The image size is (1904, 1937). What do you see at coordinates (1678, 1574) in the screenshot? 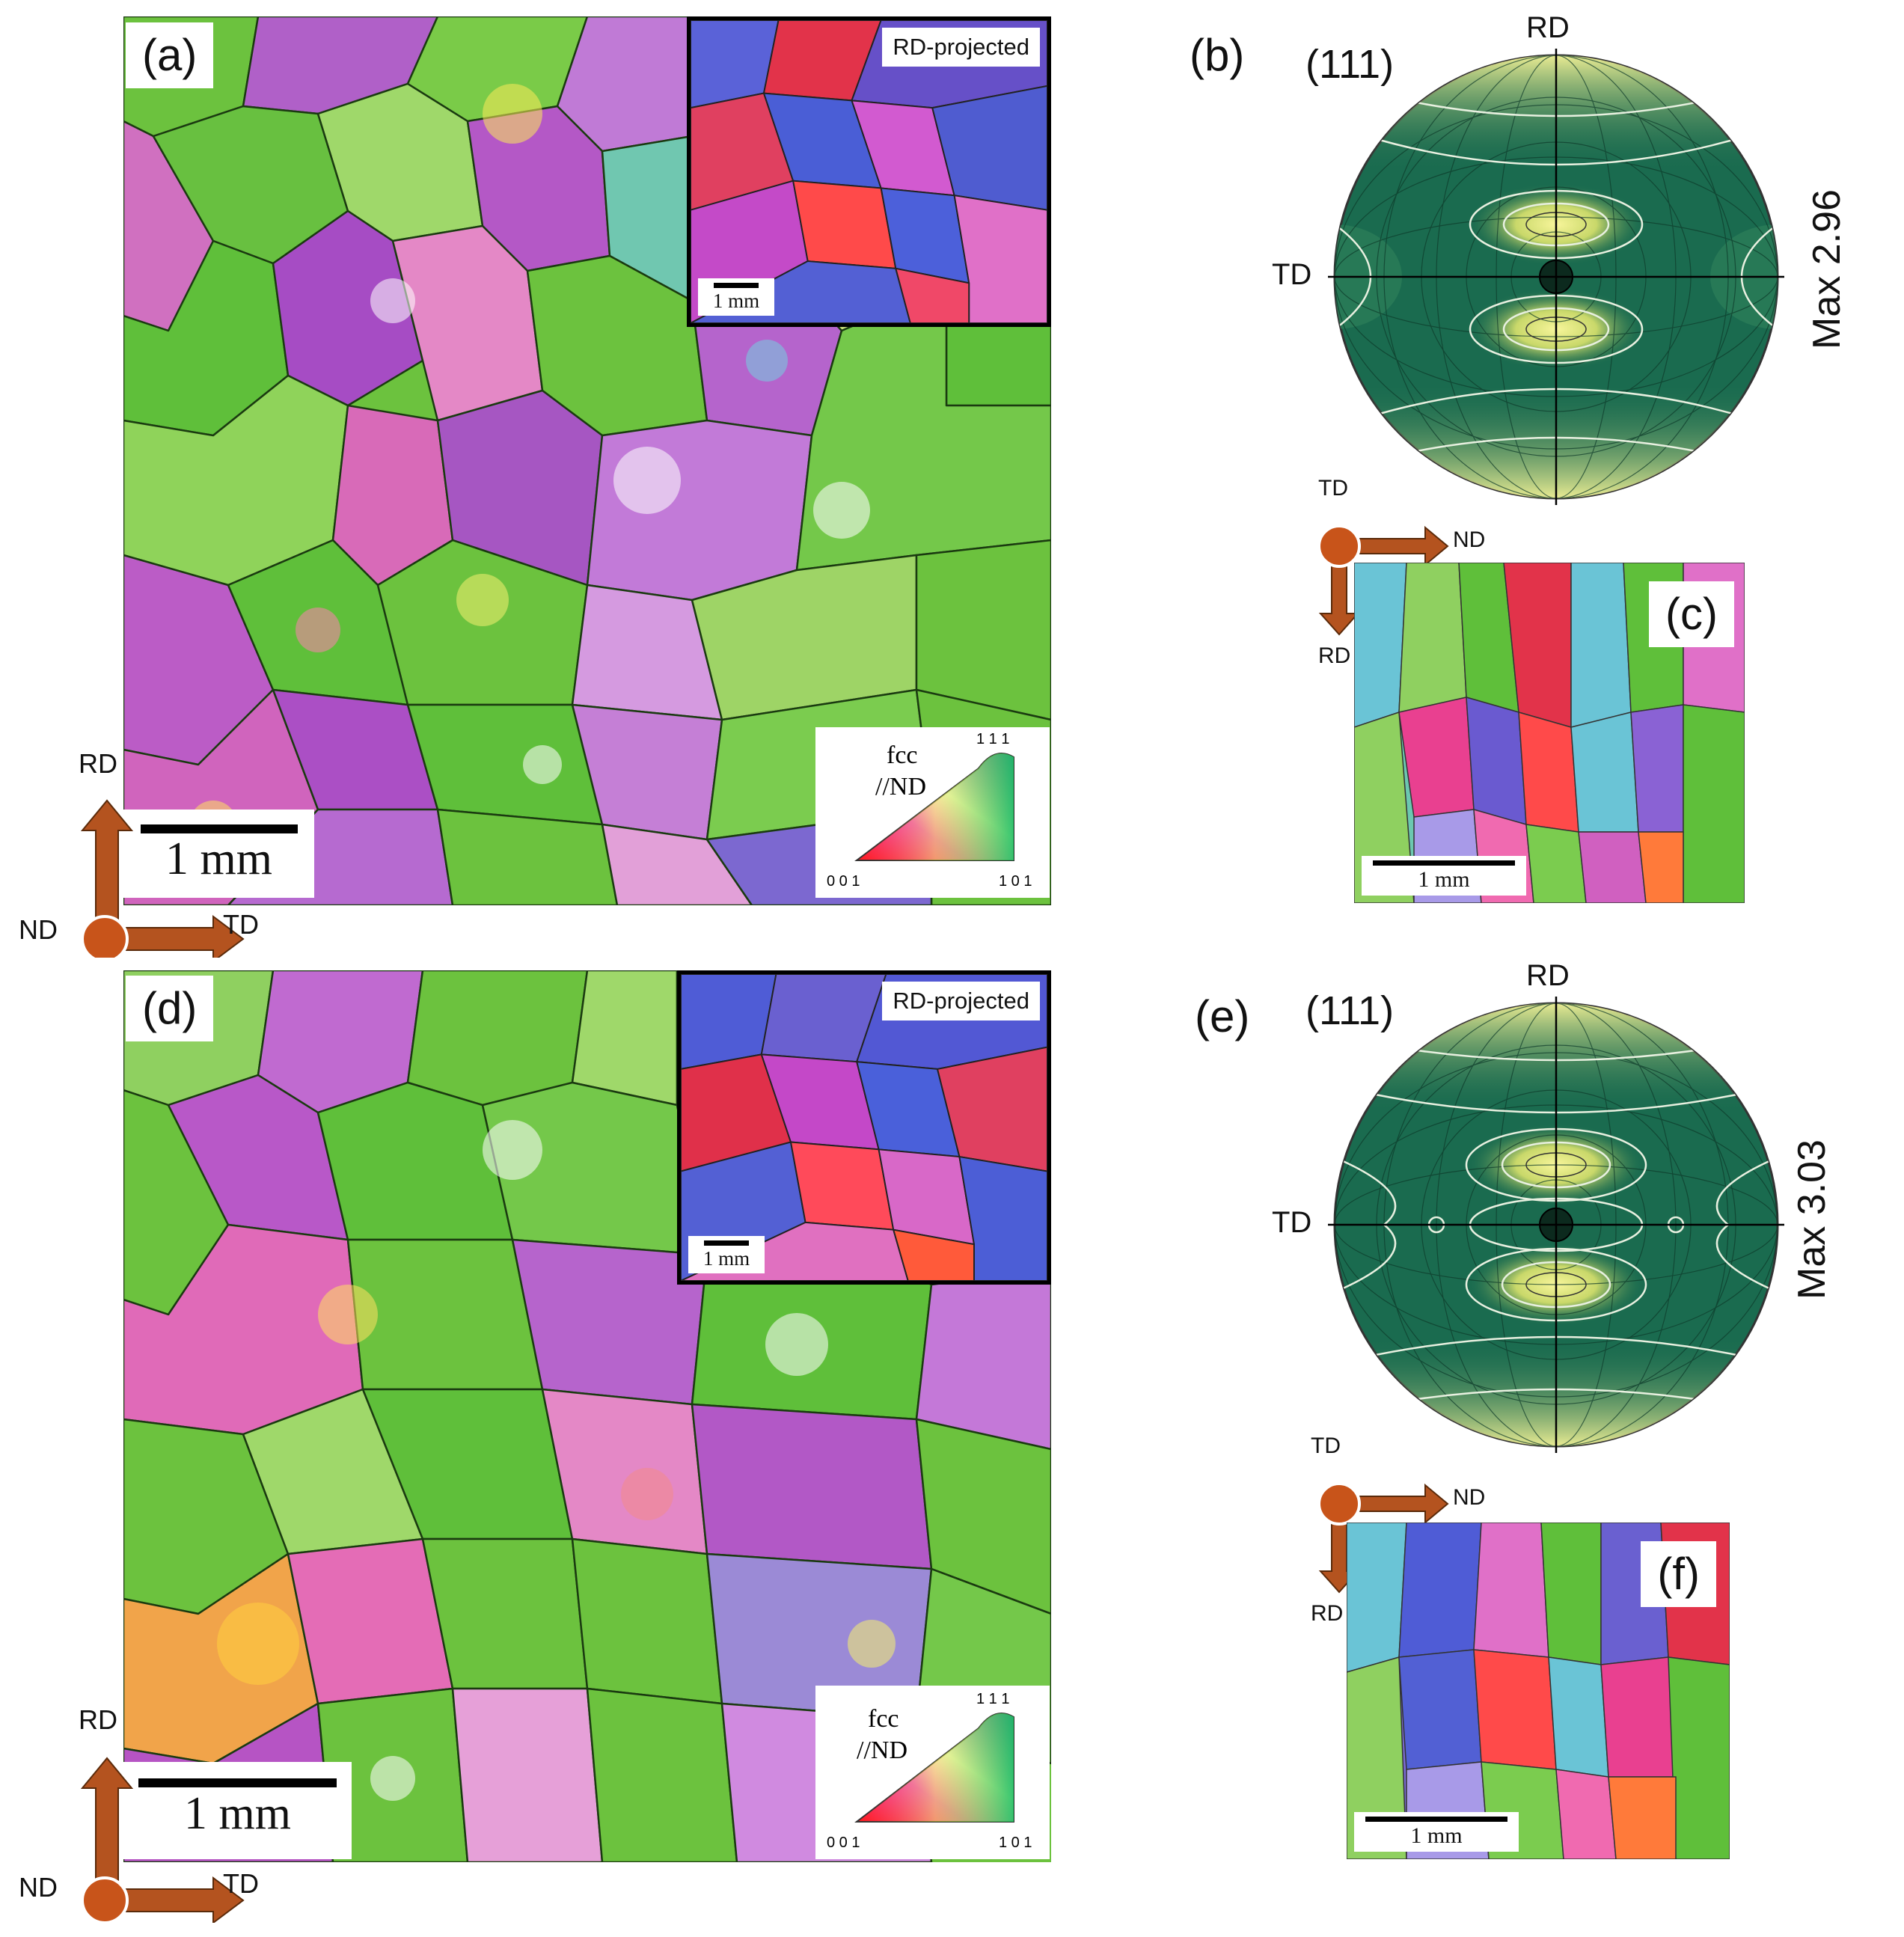
I see `panel-label-f: (f)` at bounding box center [1678, 1574].